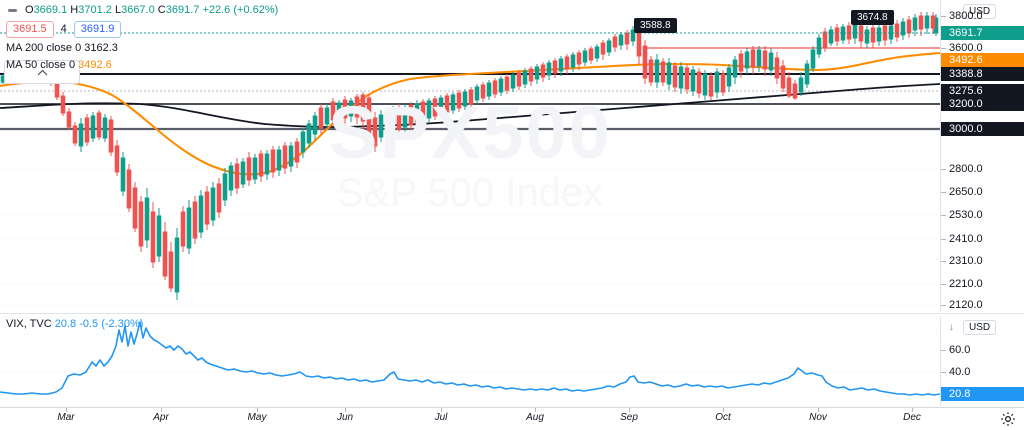 The image size is (1024, 430). I want to click on change-value: +22.6 (+0.62%), so click(240, 9).